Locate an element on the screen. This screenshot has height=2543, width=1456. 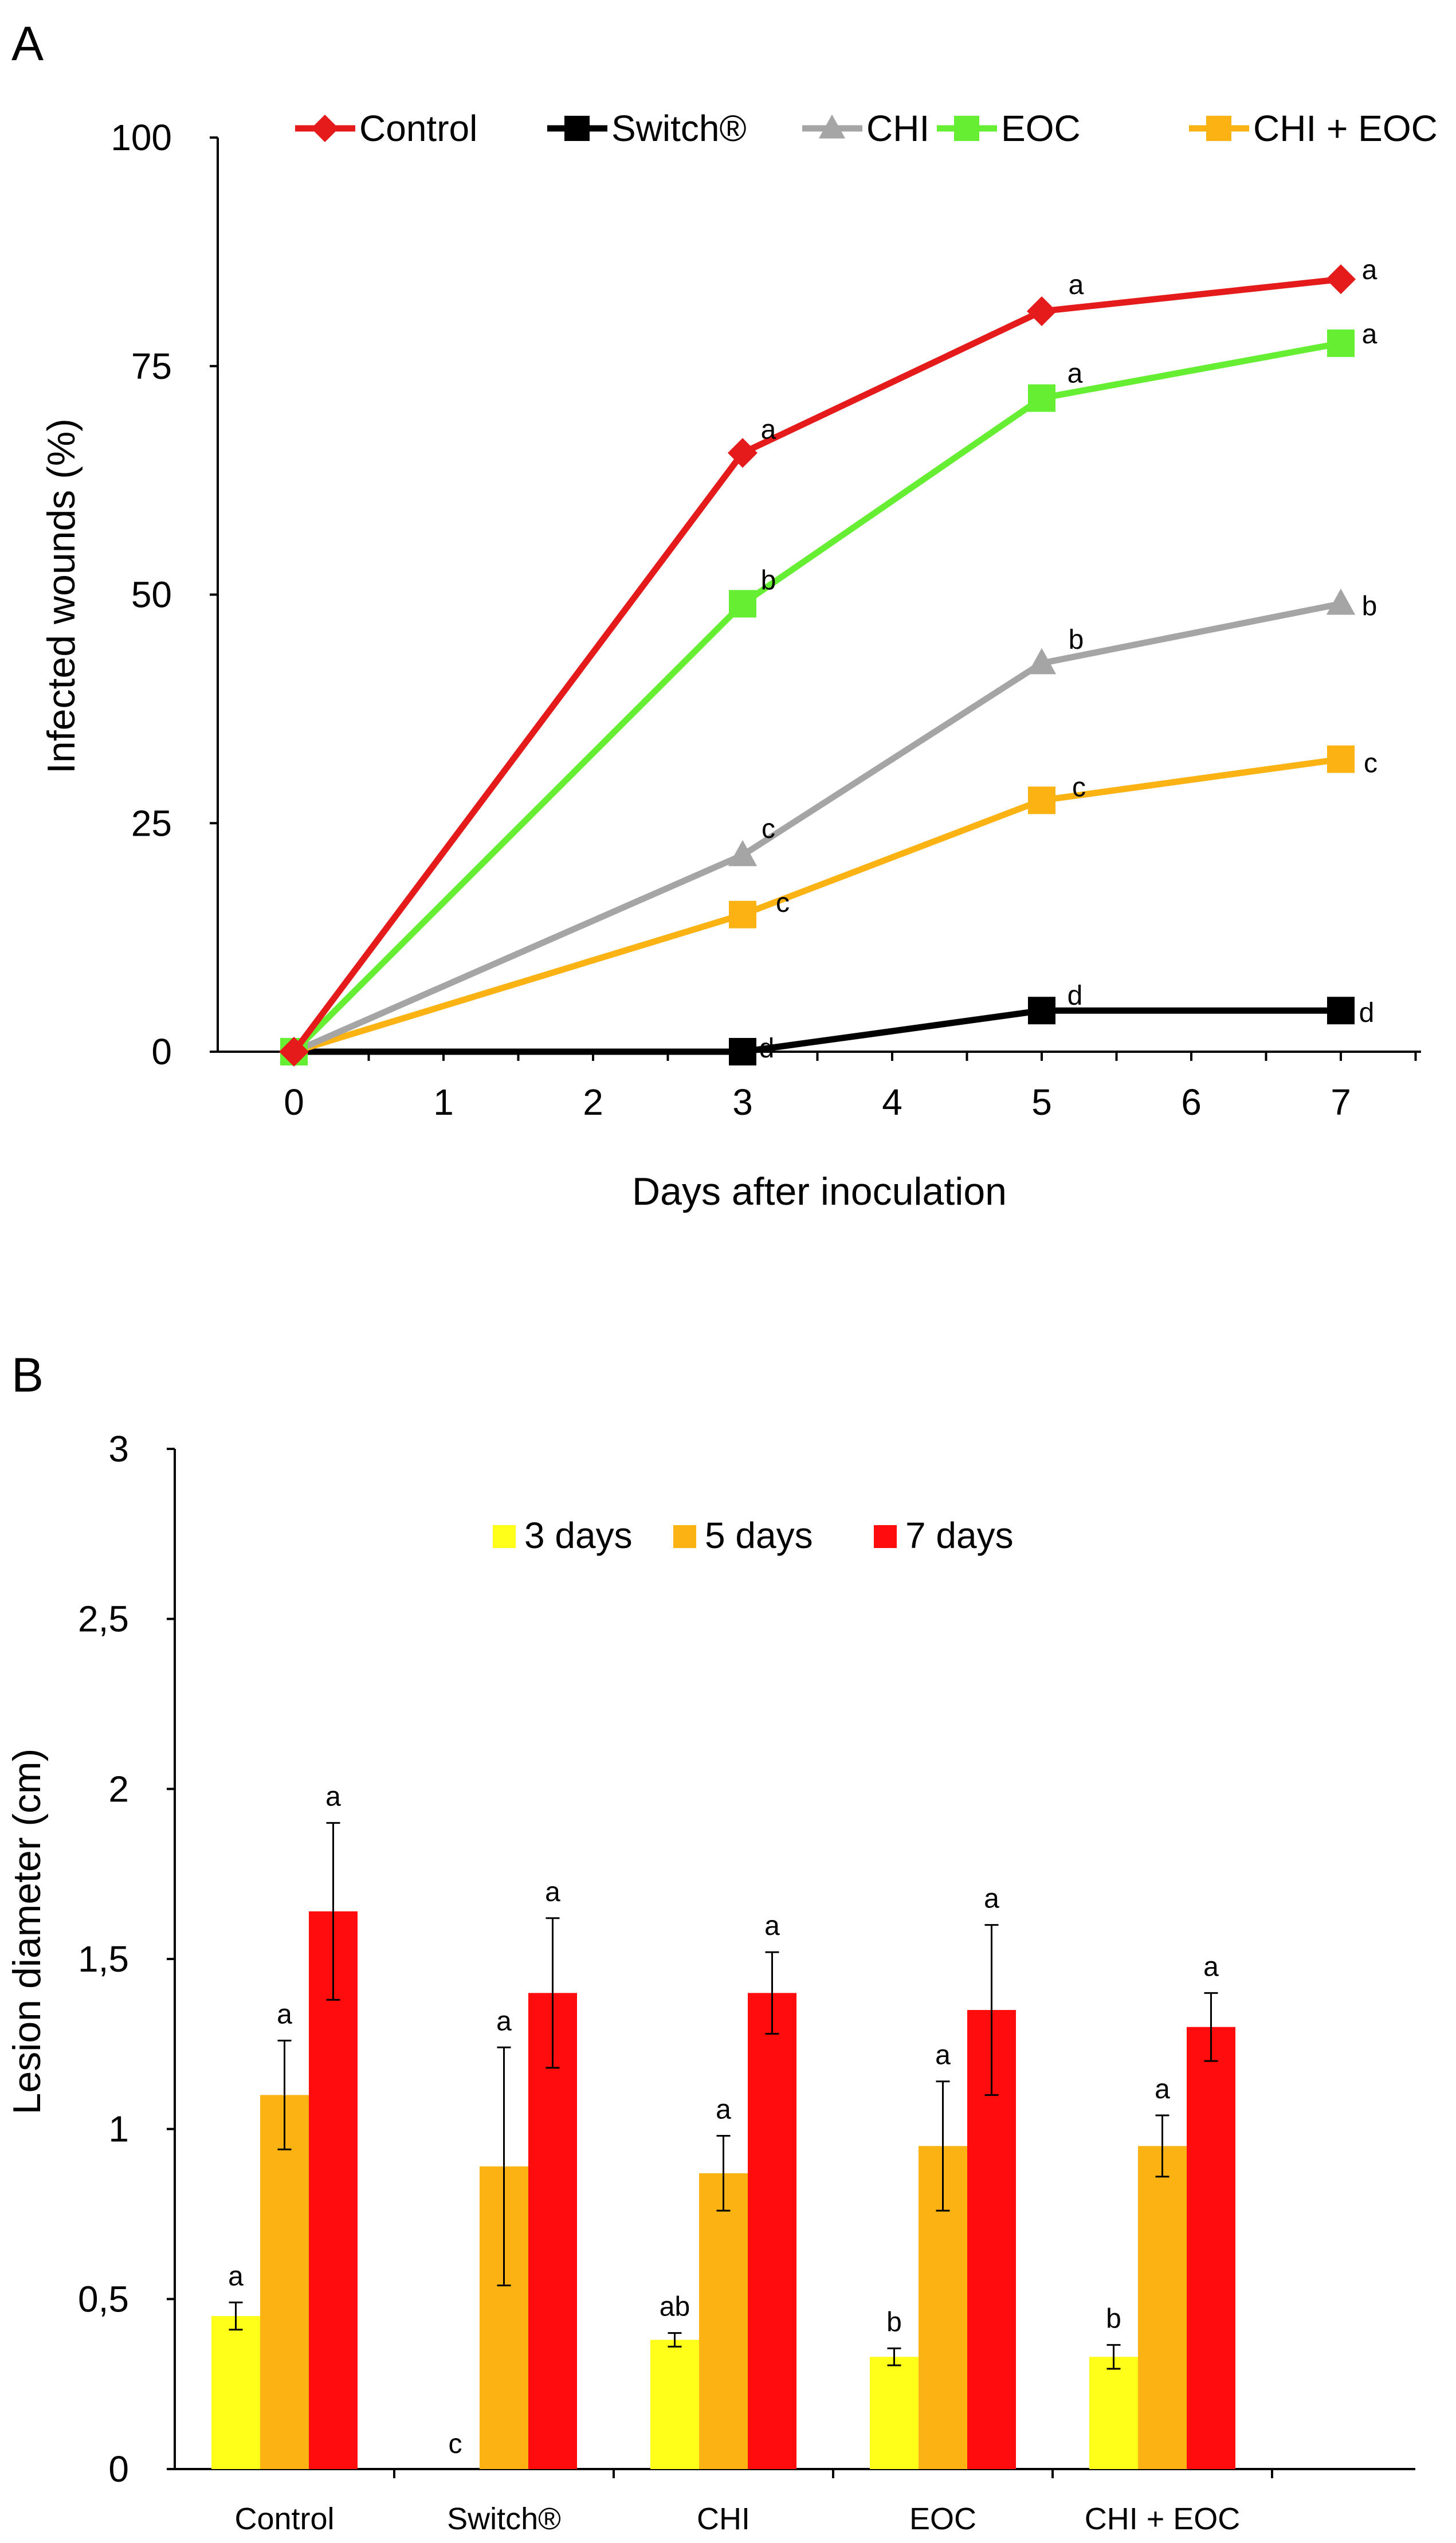
x-tick-label: 7 is located at coordinates (1341, 1102).